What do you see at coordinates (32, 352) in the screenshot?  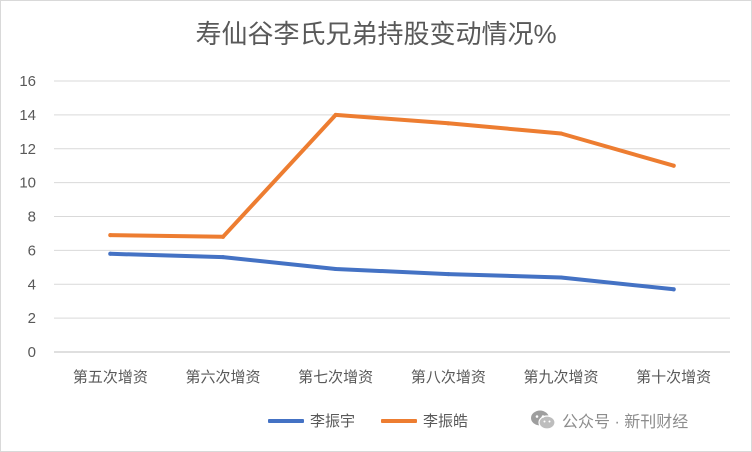 I see `y-tick-label: 0` at bounding box center [32, 352].